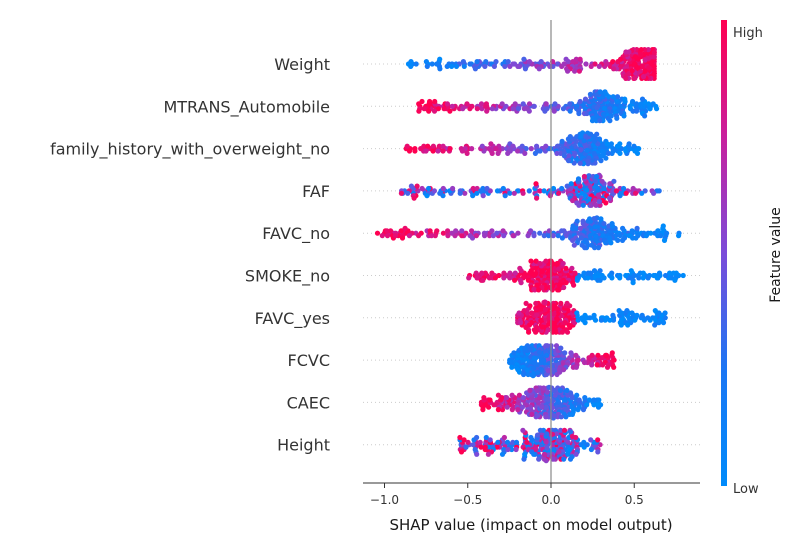 This screenshot has width=800, height=550. I want to click on x-axis-ticks: −1.0 −0.5 0.0 0.5, so click(507, 495).